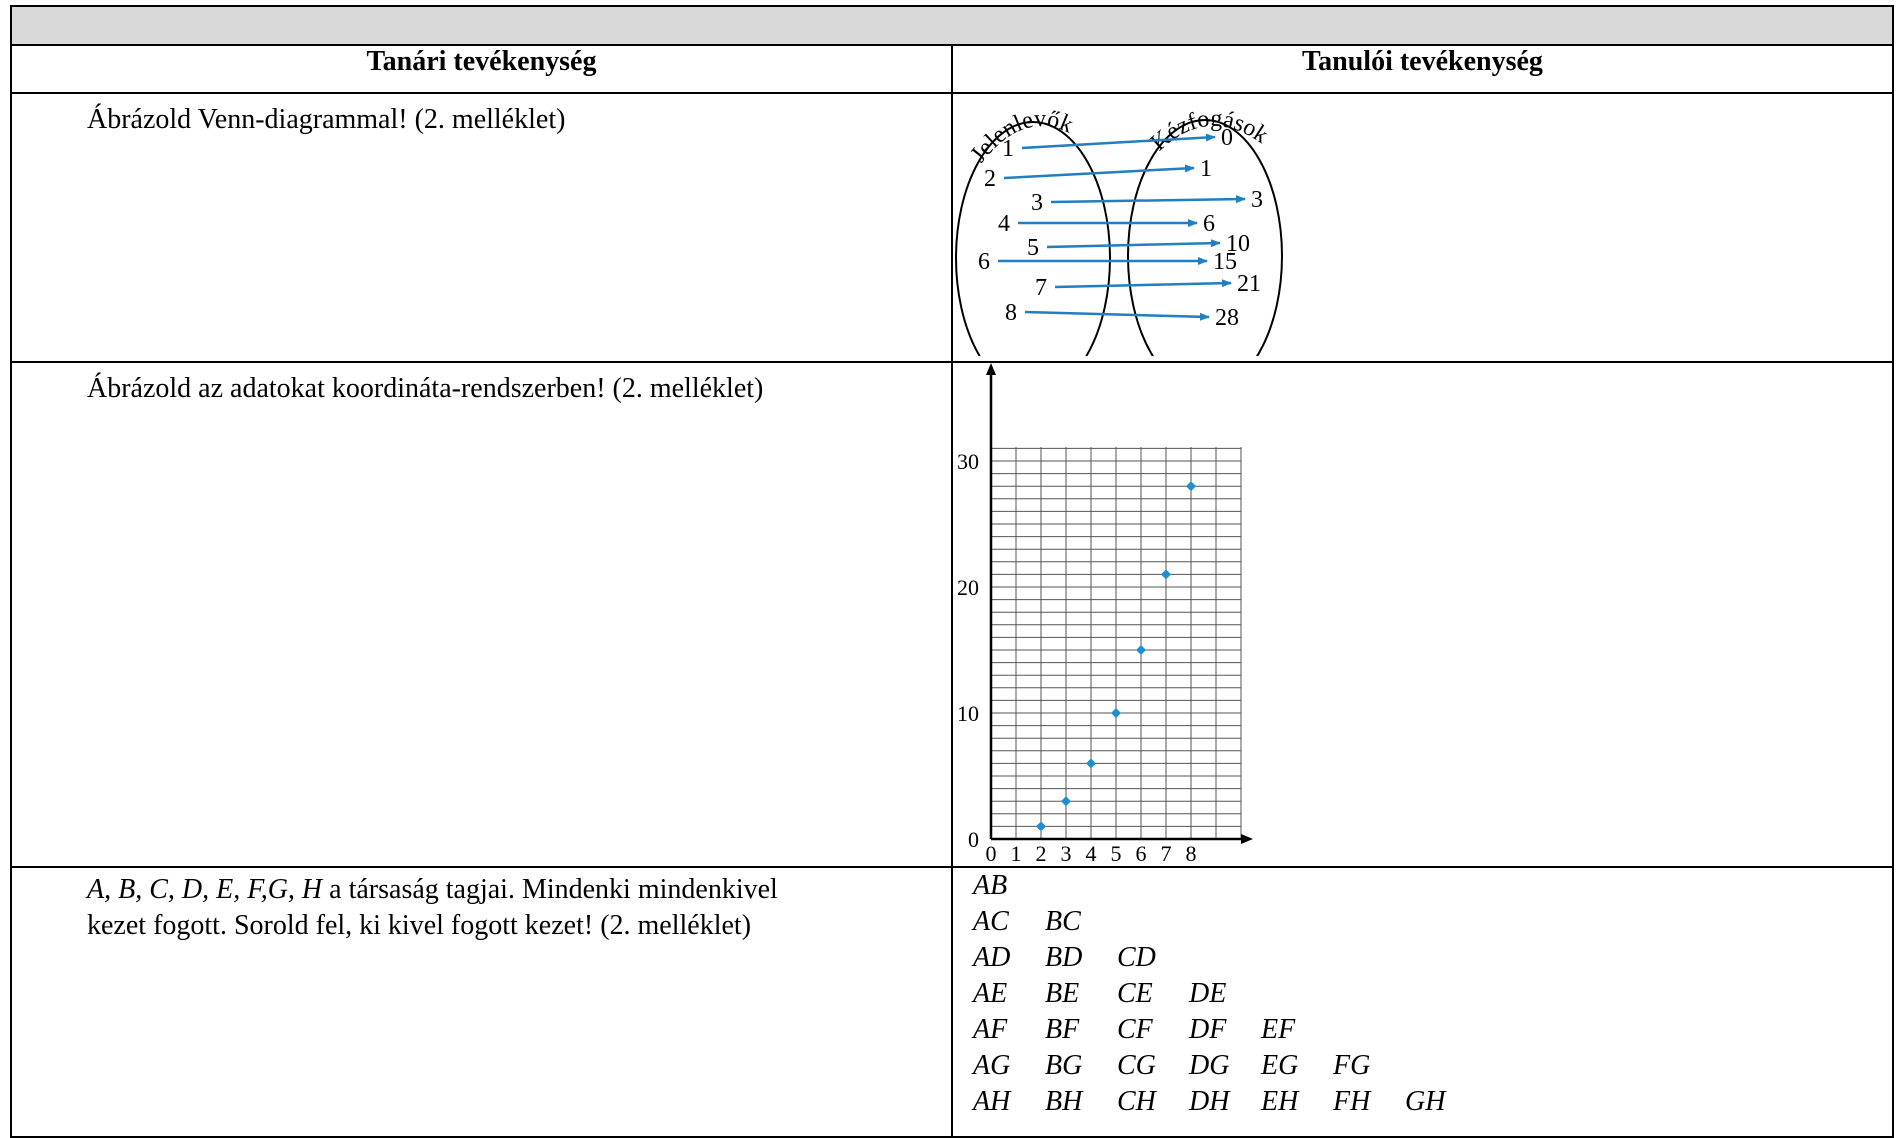 The width and height of the screenshot is (1896, 1138). What do you see at coordinates (1033, 248) in the screenshot?
I see `venn-source-label: 5` at bounding box center [1033, 248].